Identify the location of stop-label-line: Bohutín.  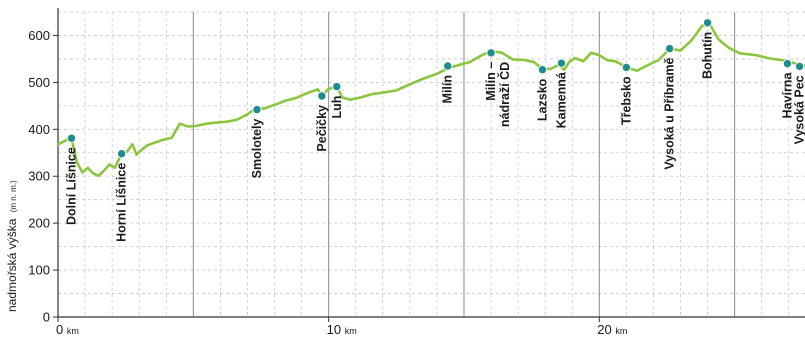
(708, 55).